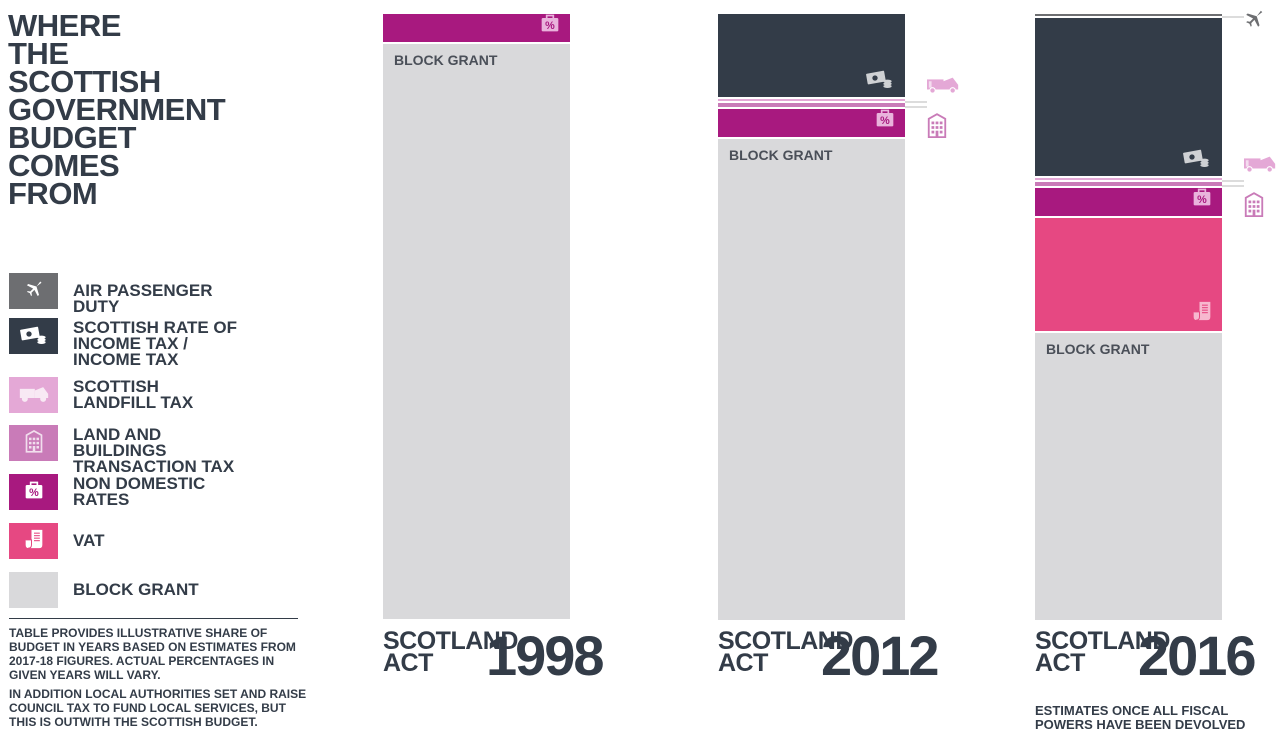 The image size is (1283, 732). What do you see at coordinates (545, 655) in the screenshot?
I see `act-year: 1998` at bounding box center [545, 655].